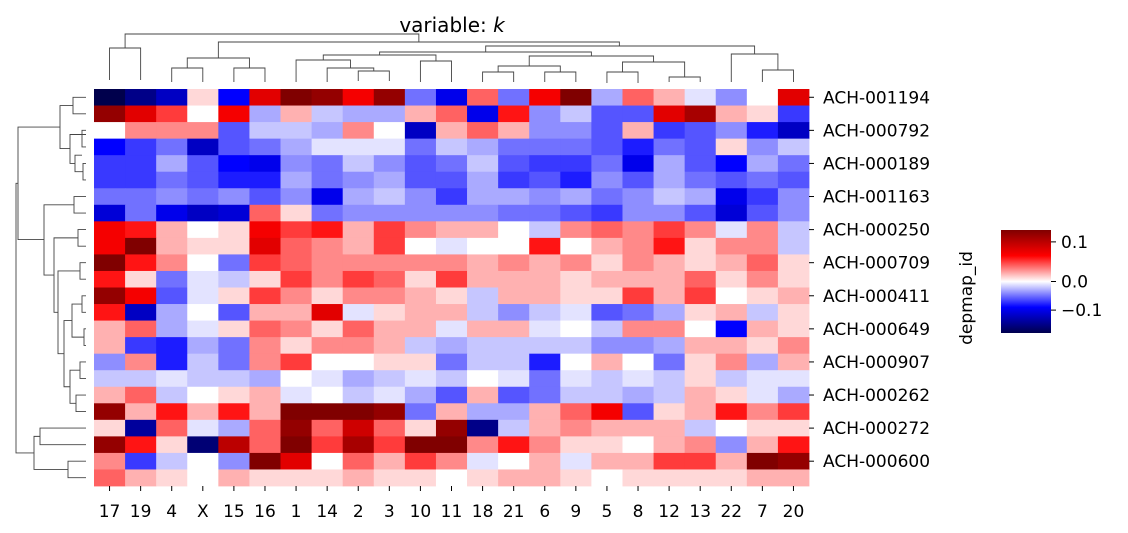 This screenshot has width=1128, height=533. Describe the element at coordinates (529, 68) in the screenshot. I see `column-dendrogram-link` at that location.